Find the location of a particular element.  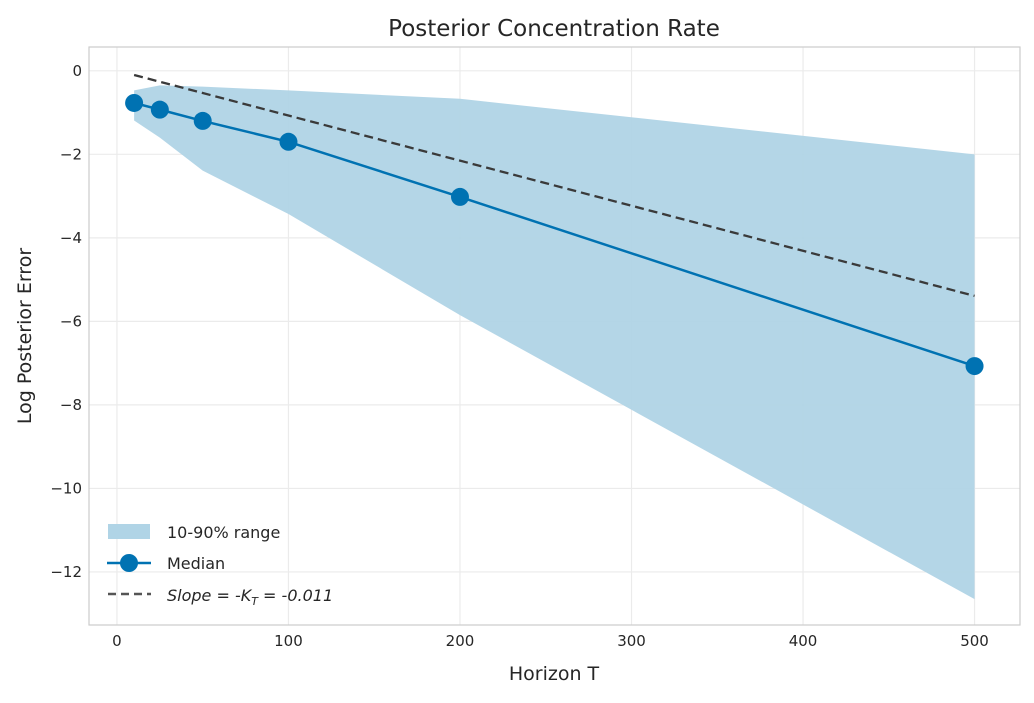

y-tick-label: −4 is located at coordinates (71, 238).